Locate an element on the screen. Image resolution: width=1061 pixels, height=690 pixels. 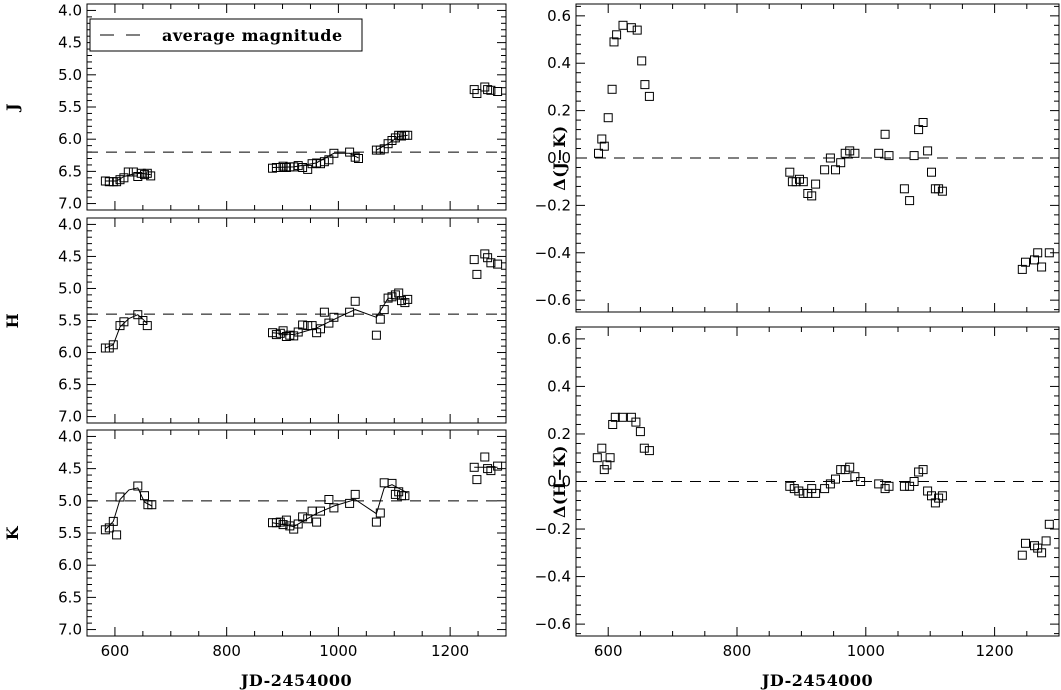
y-tick-label: 6.0 is located at coordinates (70, 139).